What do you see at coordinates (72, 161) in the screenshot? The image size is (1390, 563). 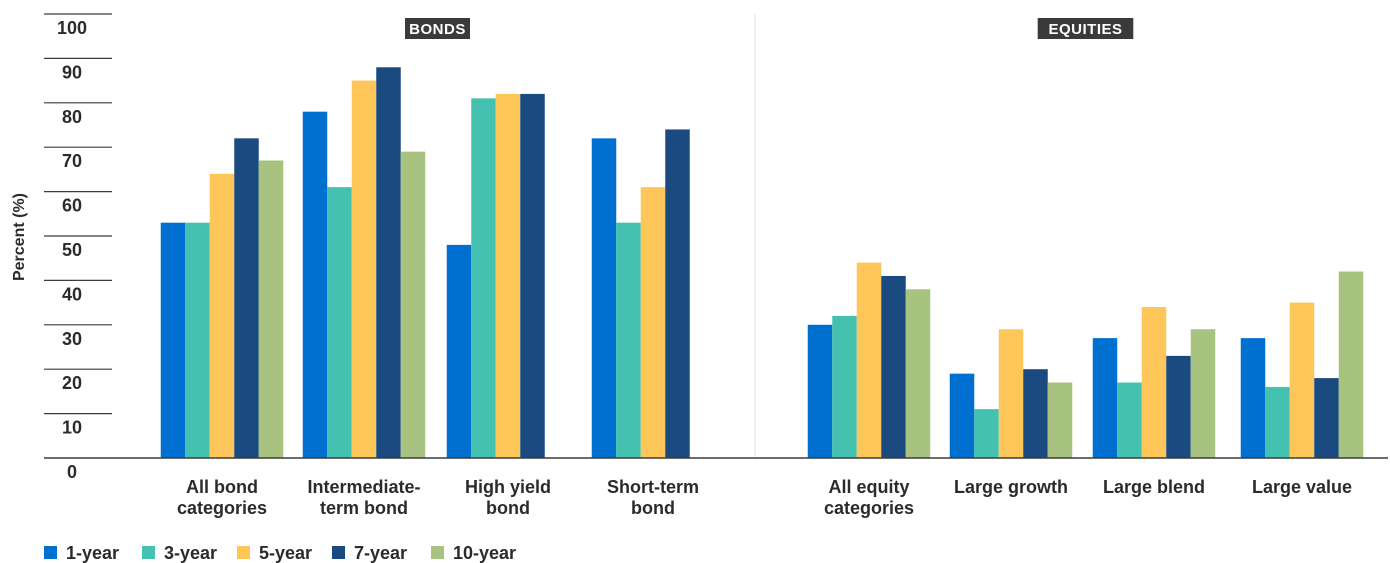 I see `y-tick-label: 70` at bounding box center [72, 161].